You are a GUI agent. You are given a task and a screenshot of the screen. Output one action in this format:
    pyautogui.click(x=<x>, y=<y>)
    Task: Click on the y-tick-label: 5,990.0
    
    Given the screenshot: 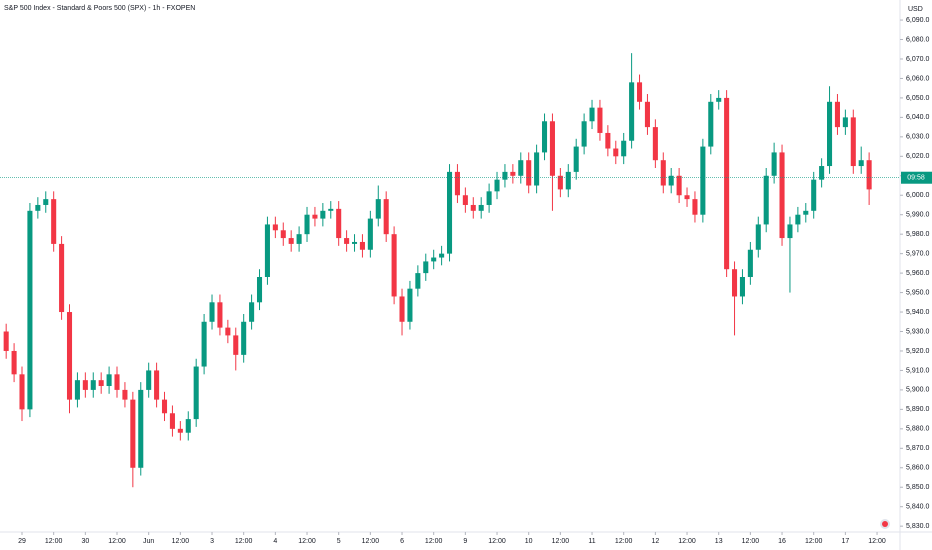 What is the action you would take?
    pyautogui.click(x=917, y=215)
    